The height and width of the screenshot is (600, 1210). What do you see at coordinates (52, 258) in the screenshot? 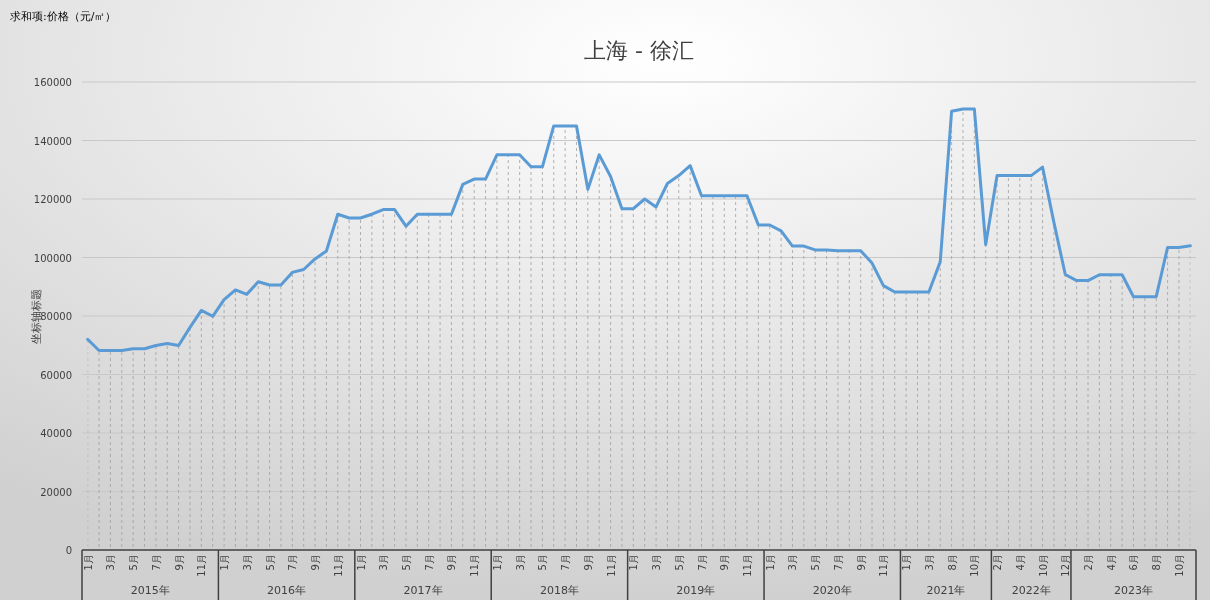
I see `y-tick-label: 100000` at bounding box center [52, 258].